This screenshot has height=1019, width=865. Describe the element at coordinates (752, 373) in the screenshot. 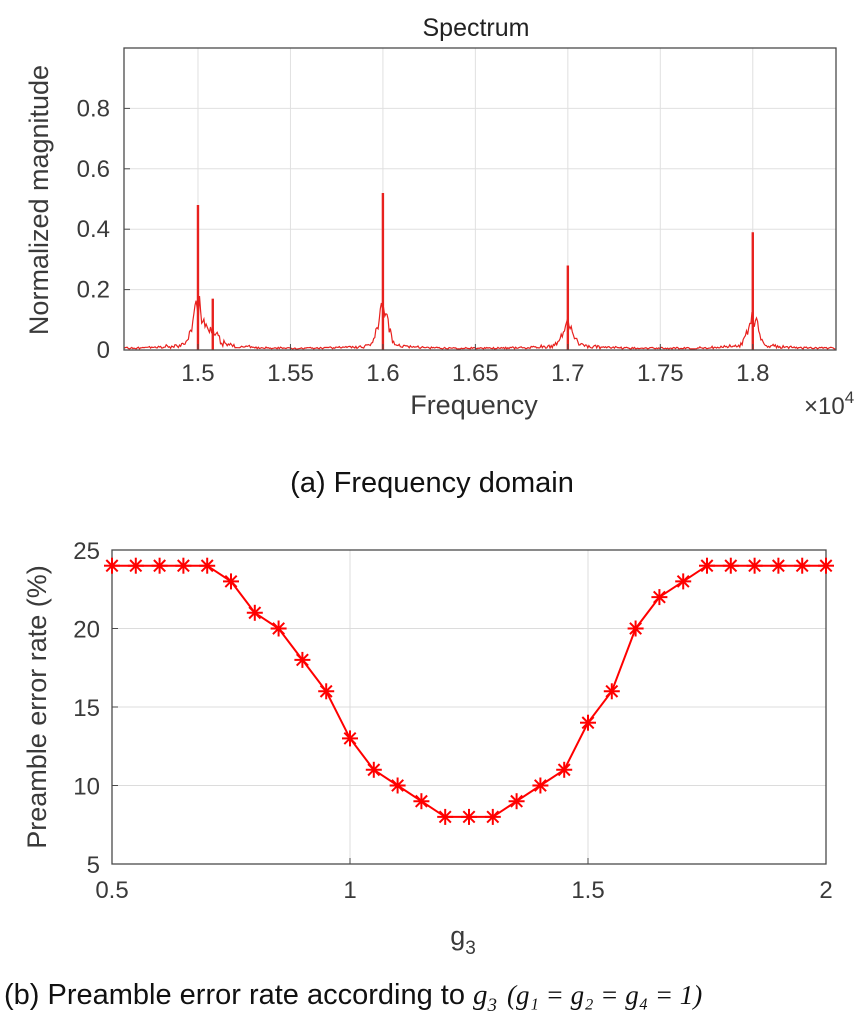

I see `spectrum-x-tick-label: 1.8` at that location.